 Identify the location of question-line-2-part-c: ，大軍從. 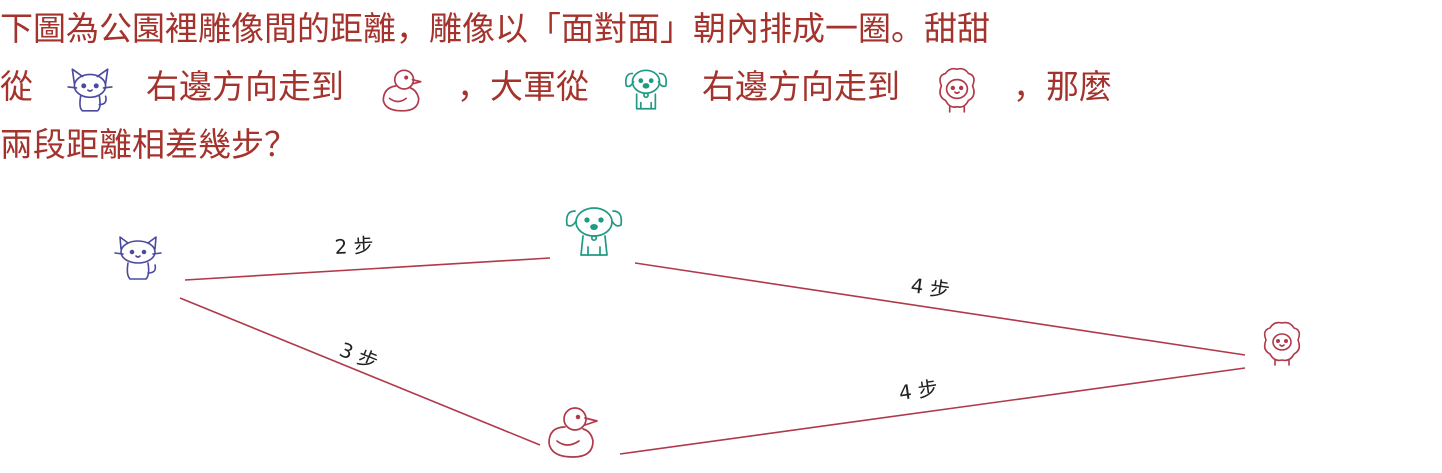
(523, 86).